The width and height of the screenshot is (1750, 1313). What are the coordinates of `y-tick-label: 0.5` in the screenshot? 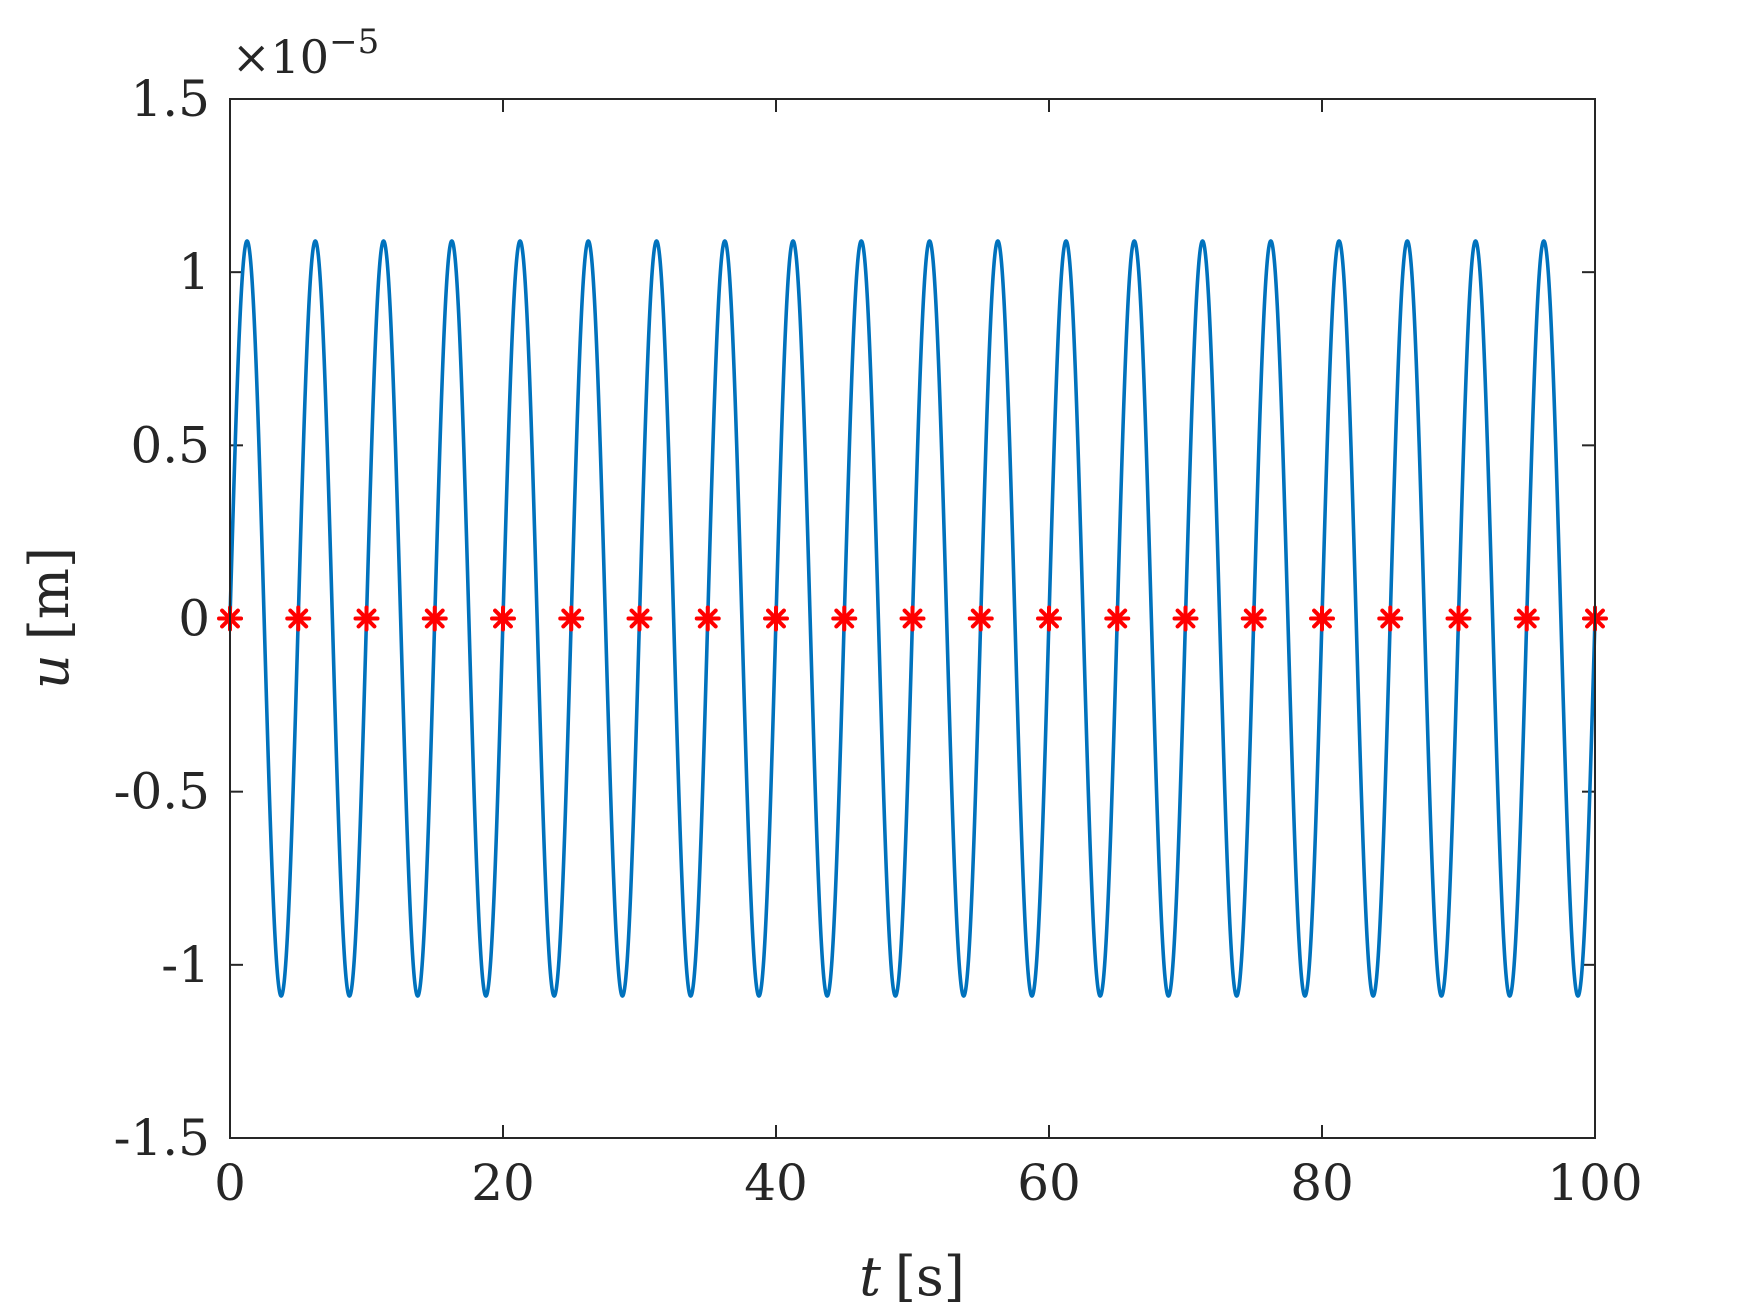 It's located at (170, 445).